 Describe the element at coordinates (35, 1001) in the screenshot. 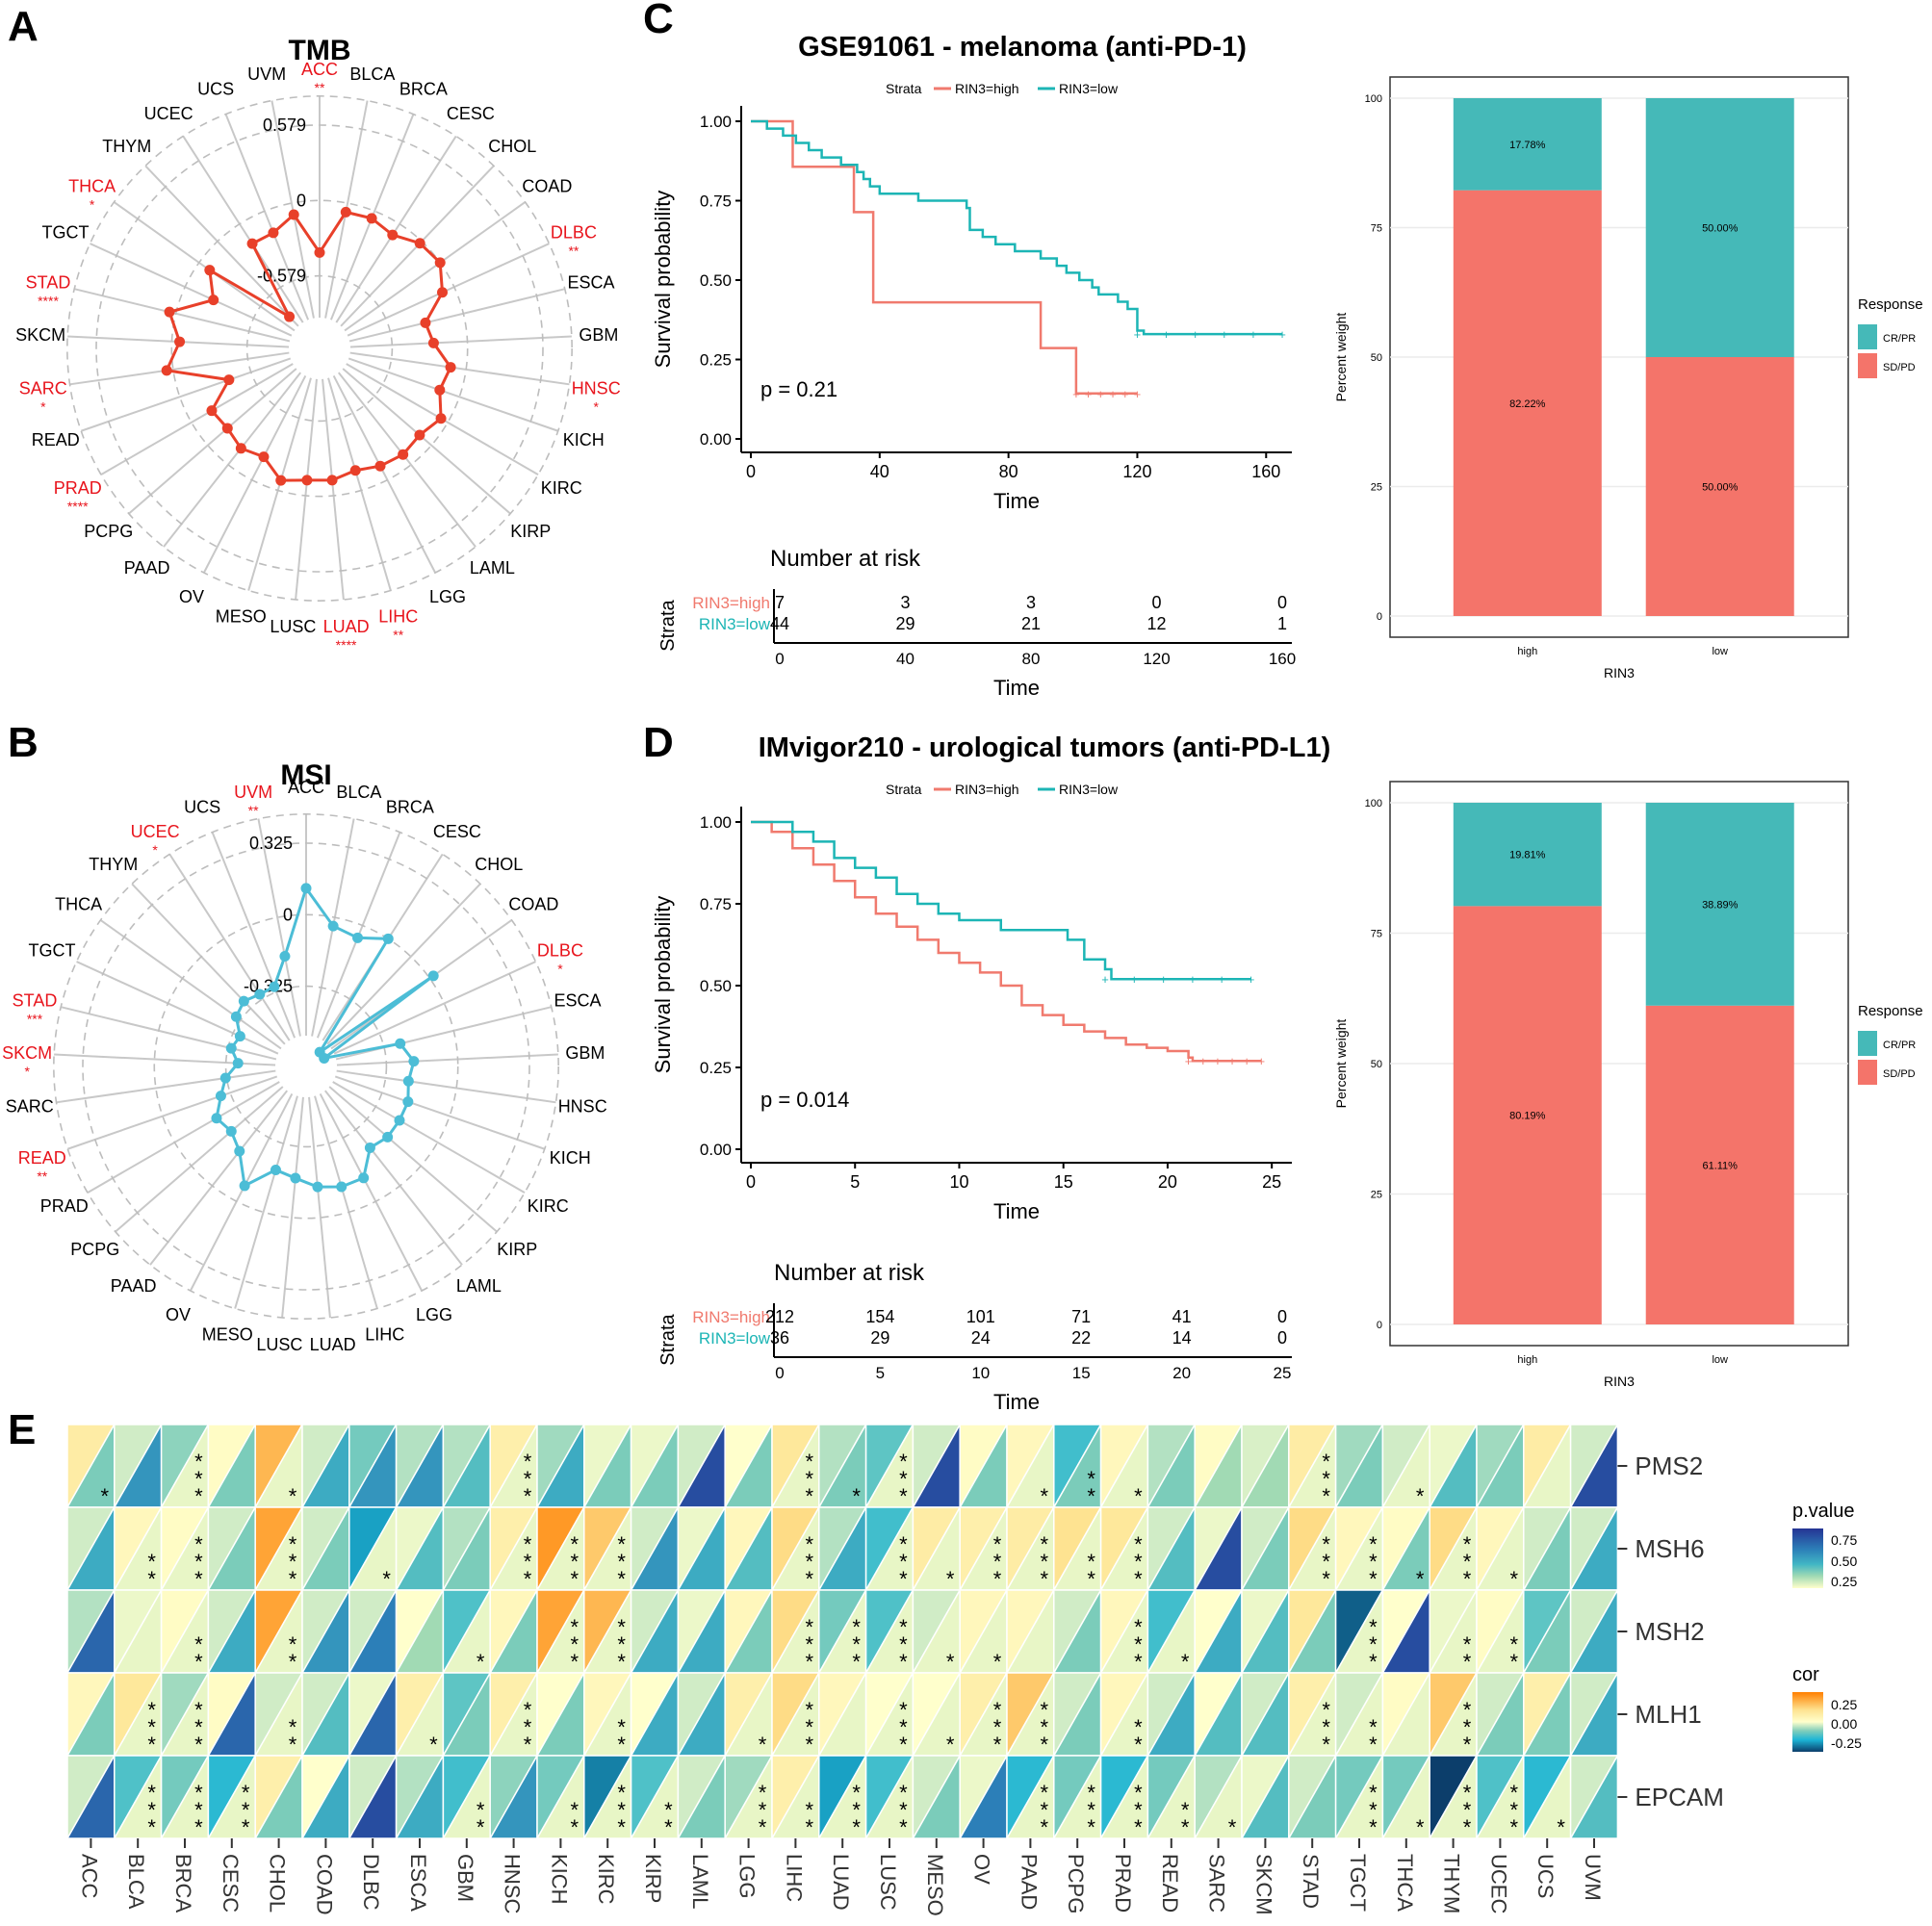

I see `radar-category-label: STAD` at that location.